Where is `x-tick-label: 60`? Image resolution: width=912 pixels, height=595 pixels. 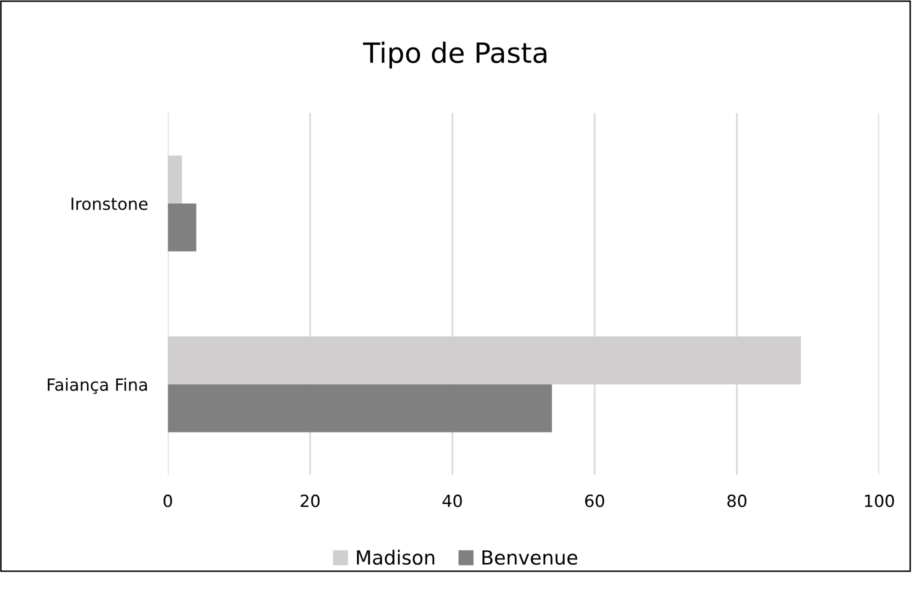
x-tick-label: 60 is located at coordinates (594, 501).